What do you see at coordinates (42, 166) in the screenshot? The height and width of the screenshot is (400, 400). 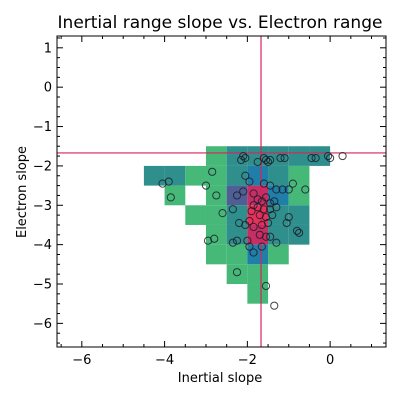 I see `y-tick-label: −2` at bounding box center [42, 166].